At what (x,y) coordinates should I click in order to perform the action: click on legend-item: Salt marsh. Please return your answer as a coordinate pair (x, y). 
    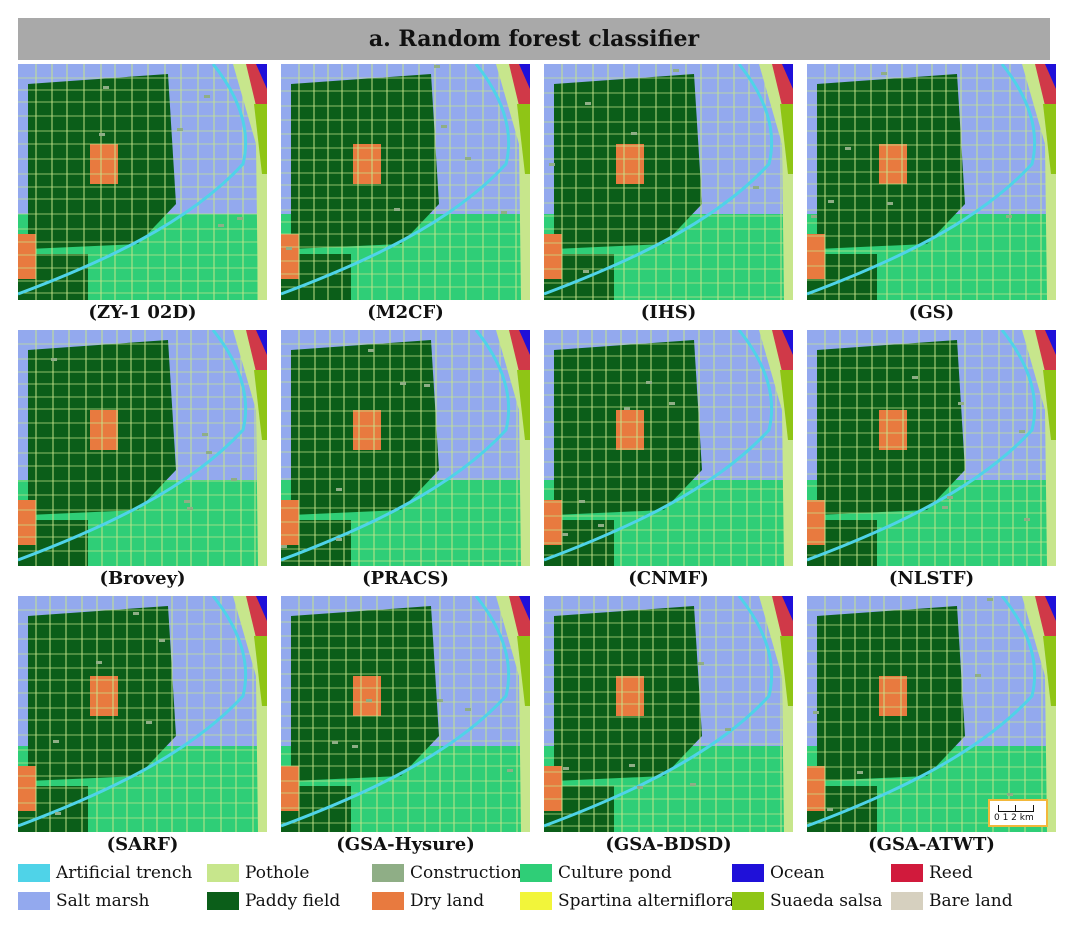
    Looking at the image, I should click on (84, 901).